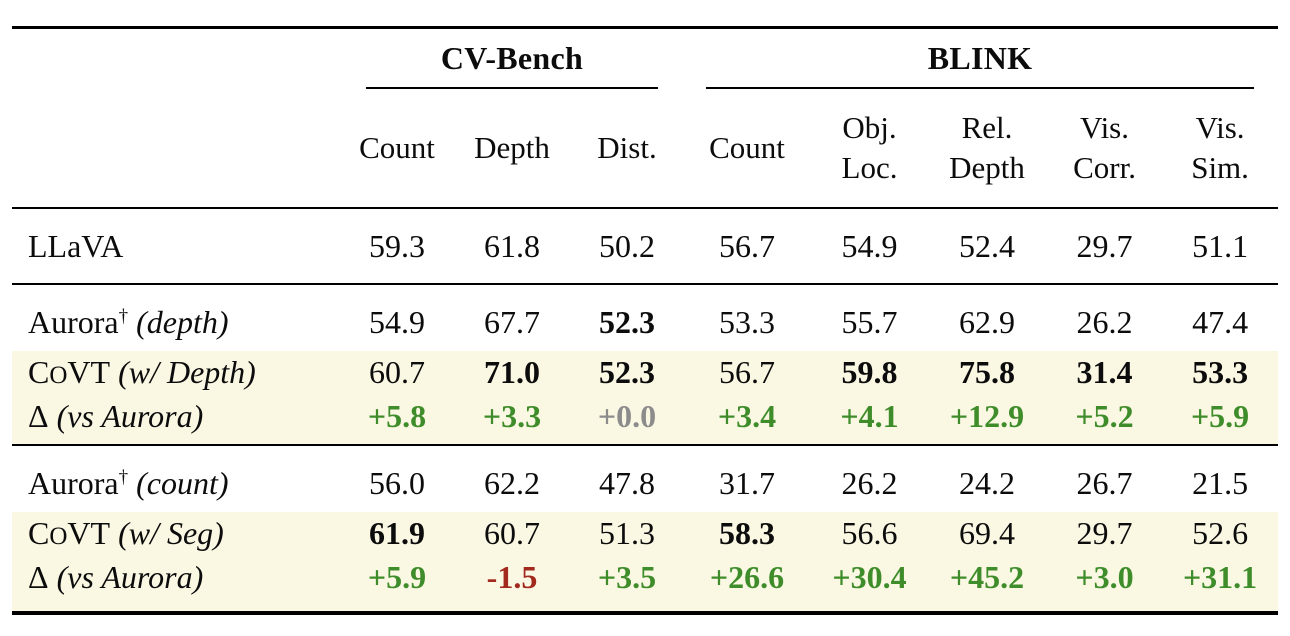  What do you see at coordinates (1104, 321) in the screenshot?
I see `value-cell-aurora-depth-blink-vis-corr: 26.2` at bounding box center [1104, 321].